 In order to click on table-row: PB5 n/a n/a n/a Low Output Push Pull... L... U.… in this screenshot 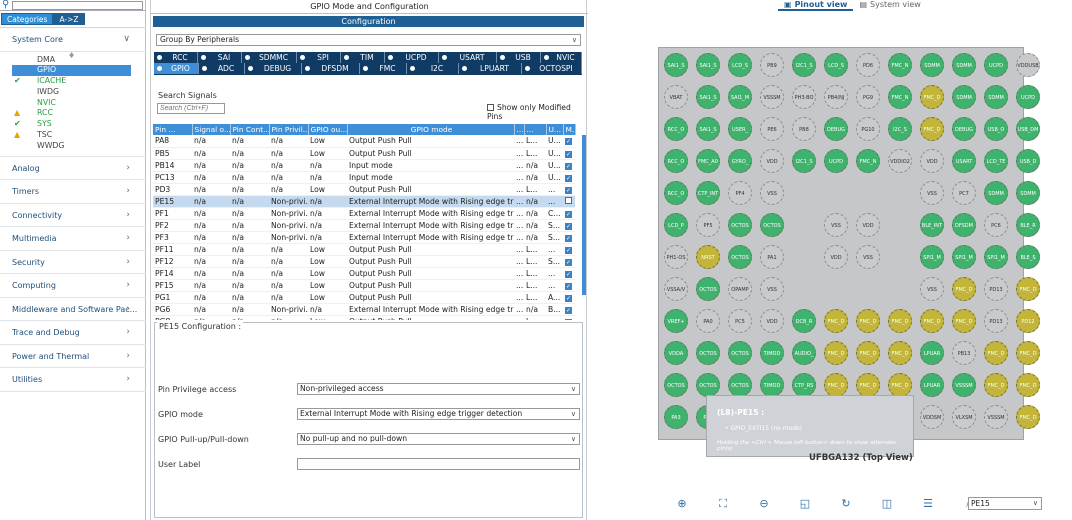, I will do `click(364, 153)`.